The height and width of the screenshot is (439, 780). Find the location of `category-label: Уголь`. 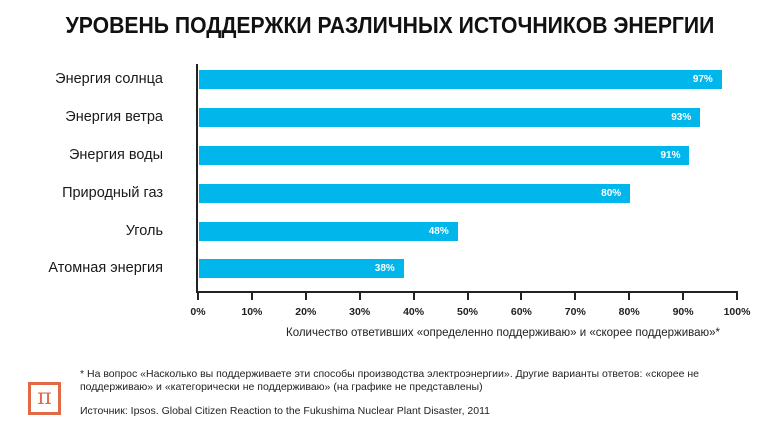

category-label: Уголь is located at coordinates (144, 231).